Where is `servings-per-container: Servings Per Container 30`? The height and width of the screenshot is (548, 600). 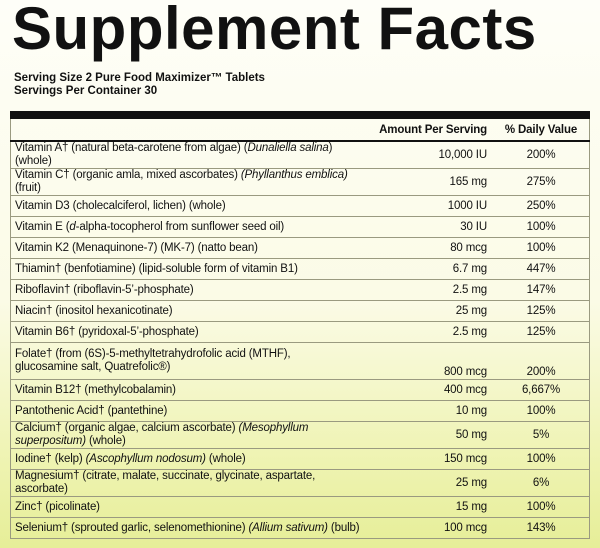
servings-per-container: Servings Per Container 30 is located at coordinates (86, 91).